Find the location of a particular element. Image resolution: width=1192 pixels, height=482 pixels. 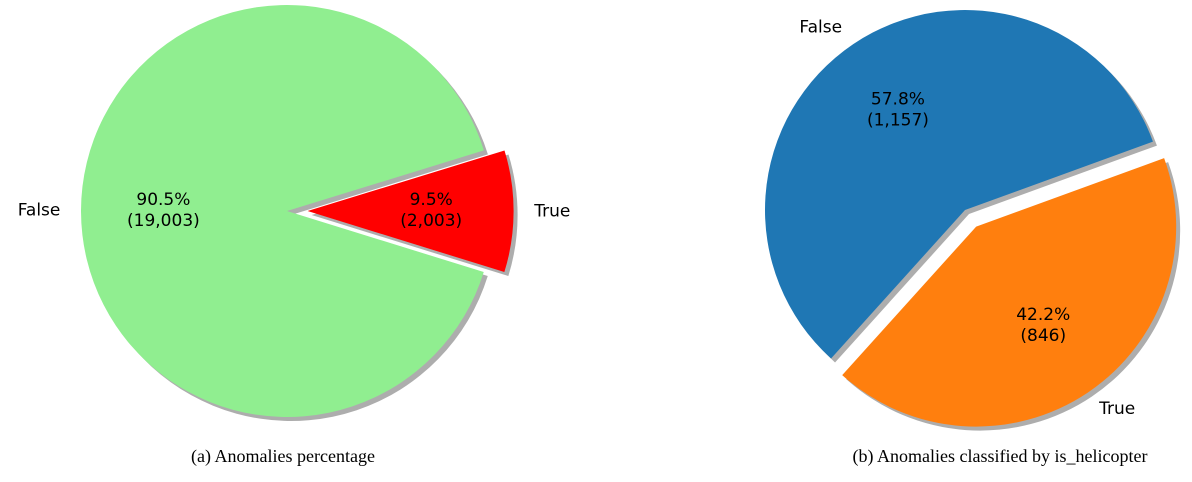

value-label: (846) is located at coordinates (1043, 336).